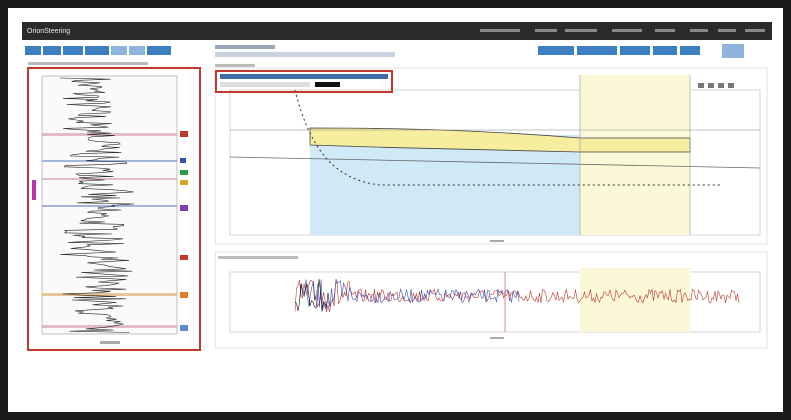 Image resolution: width=791 pixels, height=420 pixels. I want to click on log-markers, so click(184, 231).